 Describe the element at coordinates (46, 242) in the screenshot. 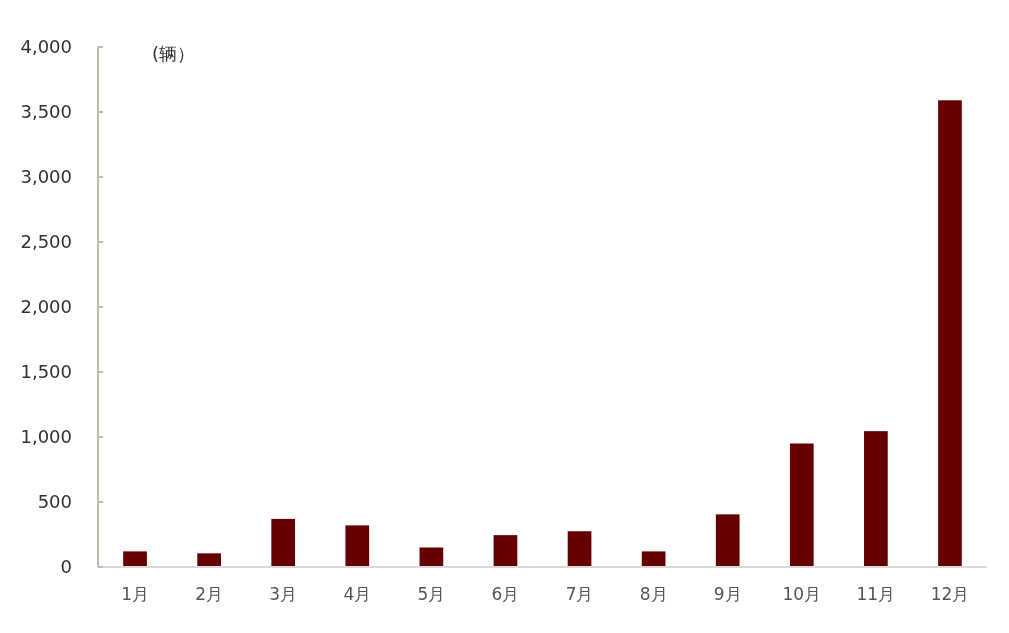

I see `y-tick-label: 2,500` at that location.